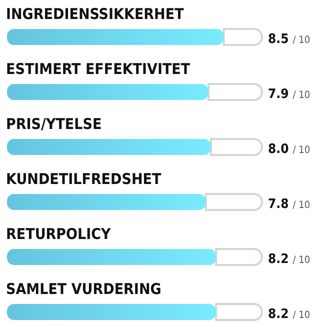 This screenshot has width=321, height=330. I want to click on data-label: 7.8, so click(278, 204).